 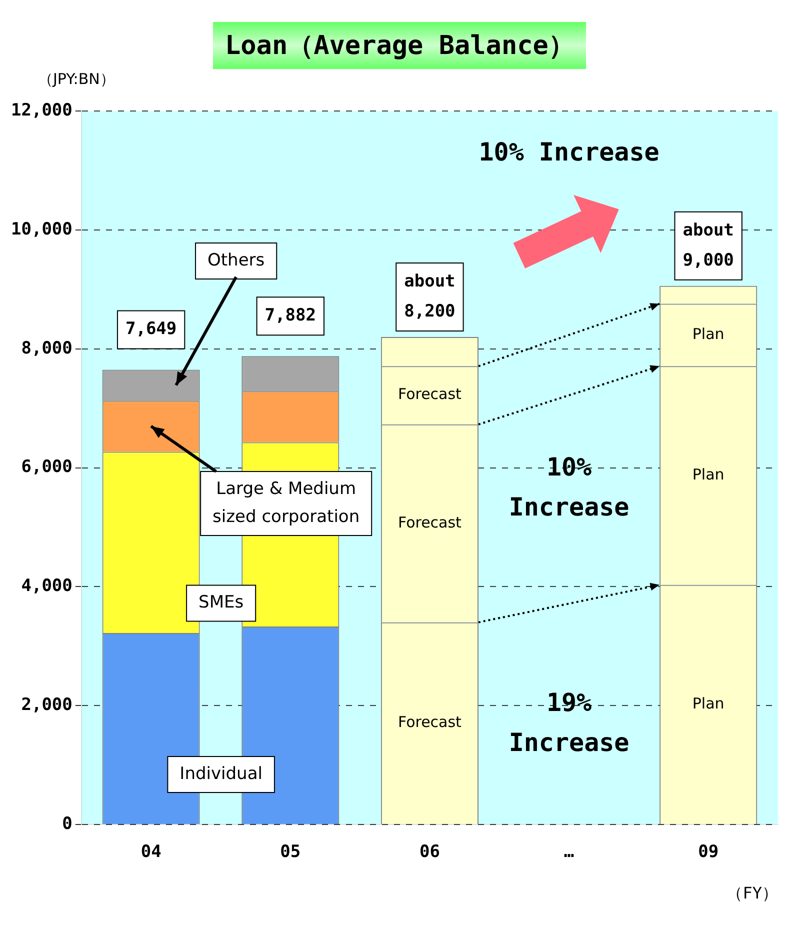 I want to click on series-label: SMEs, so click(x=221, y=602).